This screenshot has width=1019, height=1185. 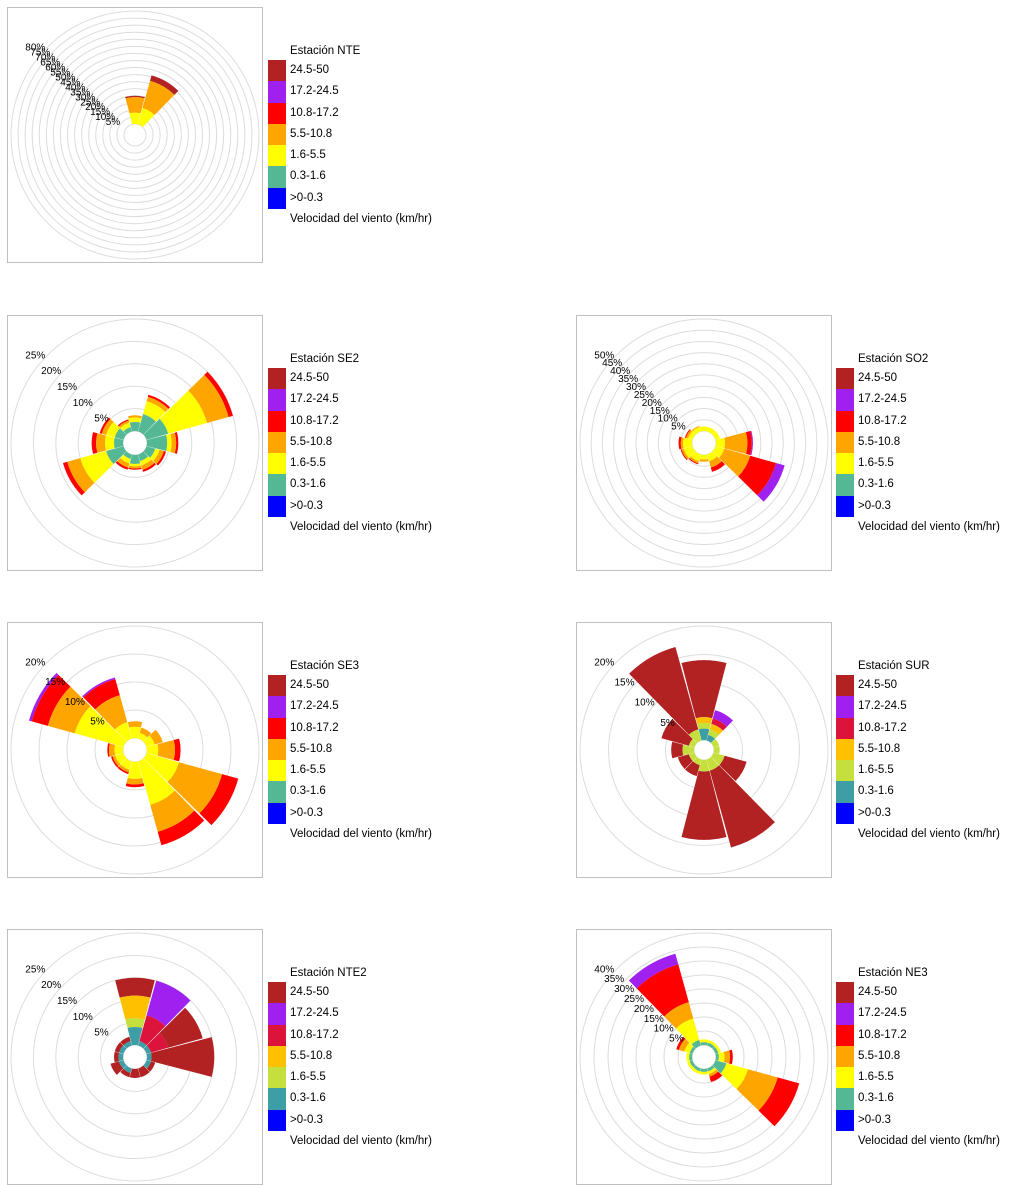 I want to click on legend-title: Estación NE3, so click(x=893, y=973).